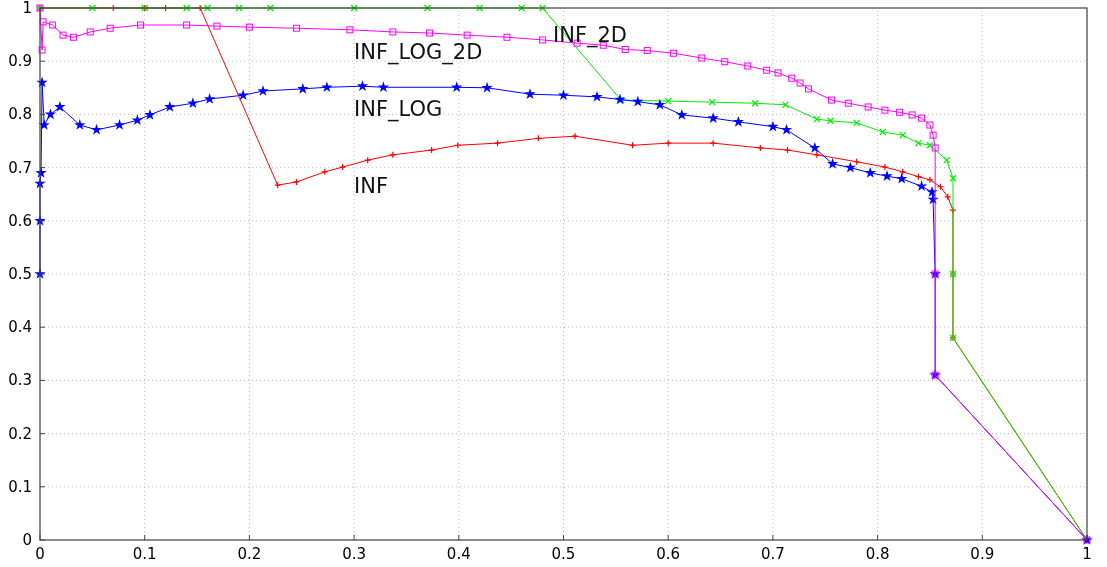  What do you see at coordinates (1087, 554) in the screenshot?
I see `x-tick-label: 1` at bounding box center [1087, 554].